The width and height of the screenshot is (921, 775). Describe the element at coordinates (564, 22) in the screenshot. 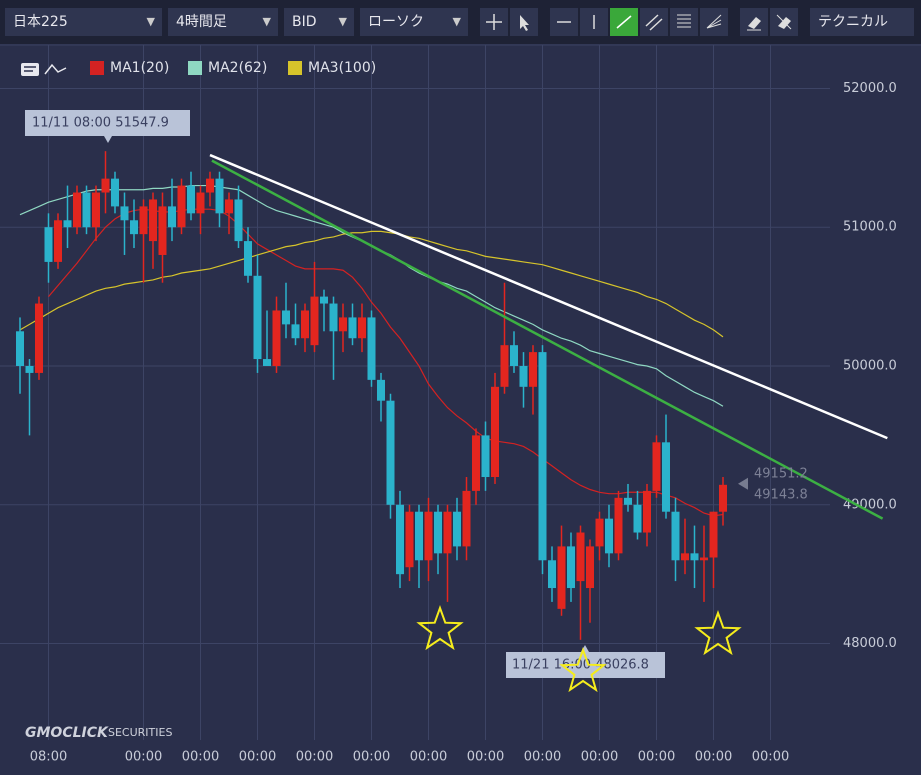

I see `hline-tool` at that location.